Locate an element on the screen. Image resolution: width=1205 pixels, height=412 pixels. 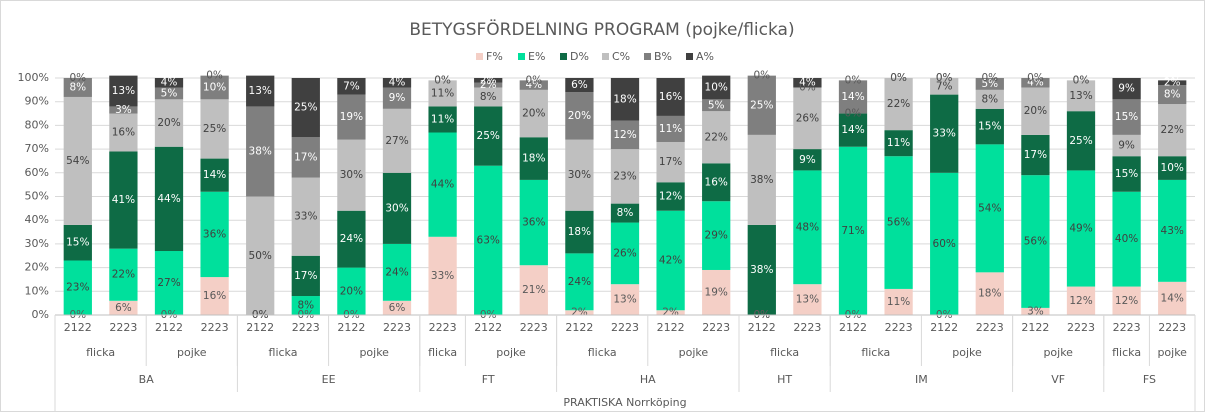
data-label: 20% is located at coordinates (351, 291).